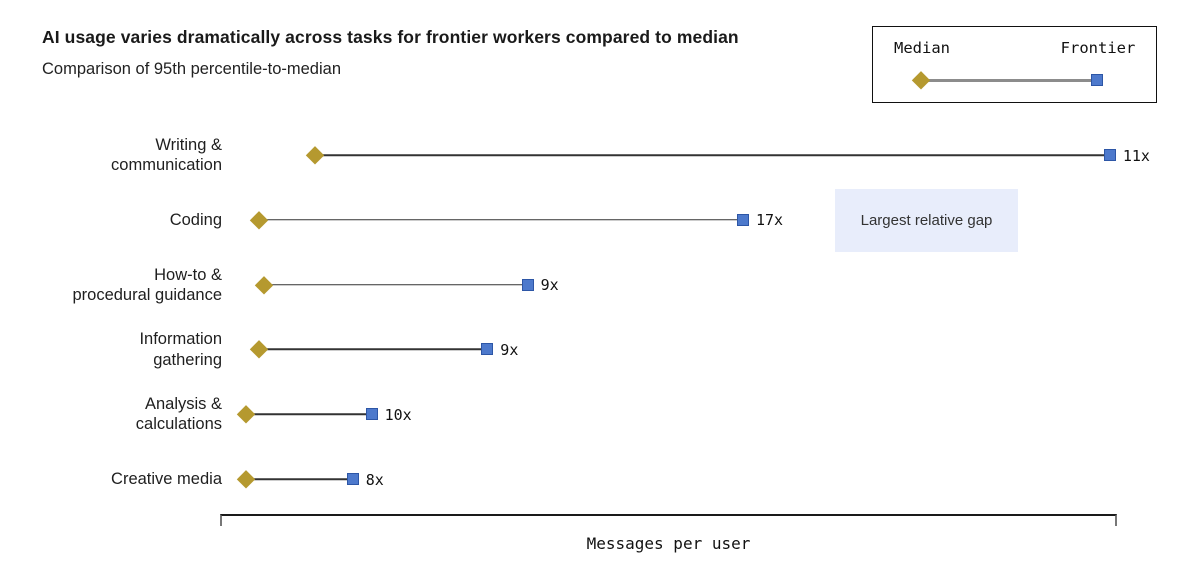 This screenshot has width=1200, height=575. What do you see at coordinates (191, 69) in the screenshot?
I see `chart-subtitle: Comparison of 95th percentile-to-median` at bounding box center [191, 69].